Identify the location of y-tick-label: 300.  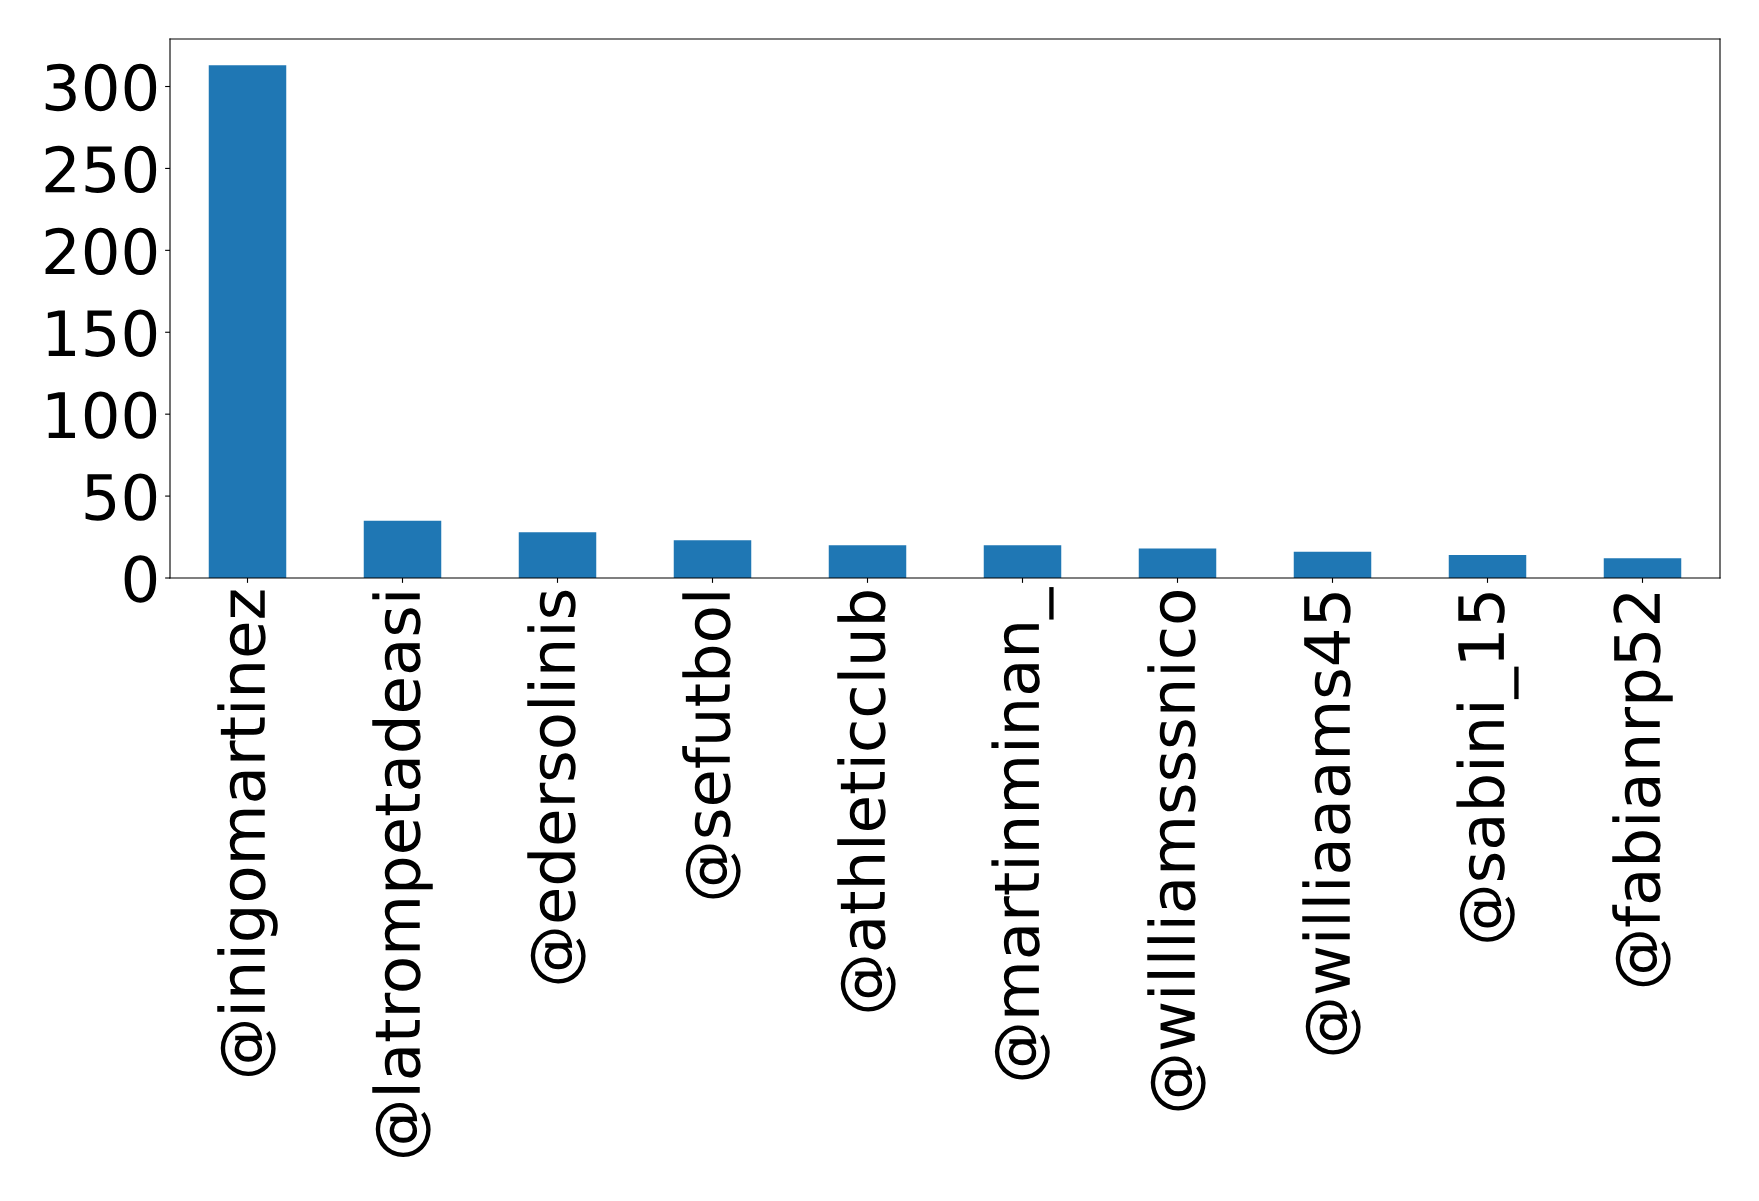
(101, 87).